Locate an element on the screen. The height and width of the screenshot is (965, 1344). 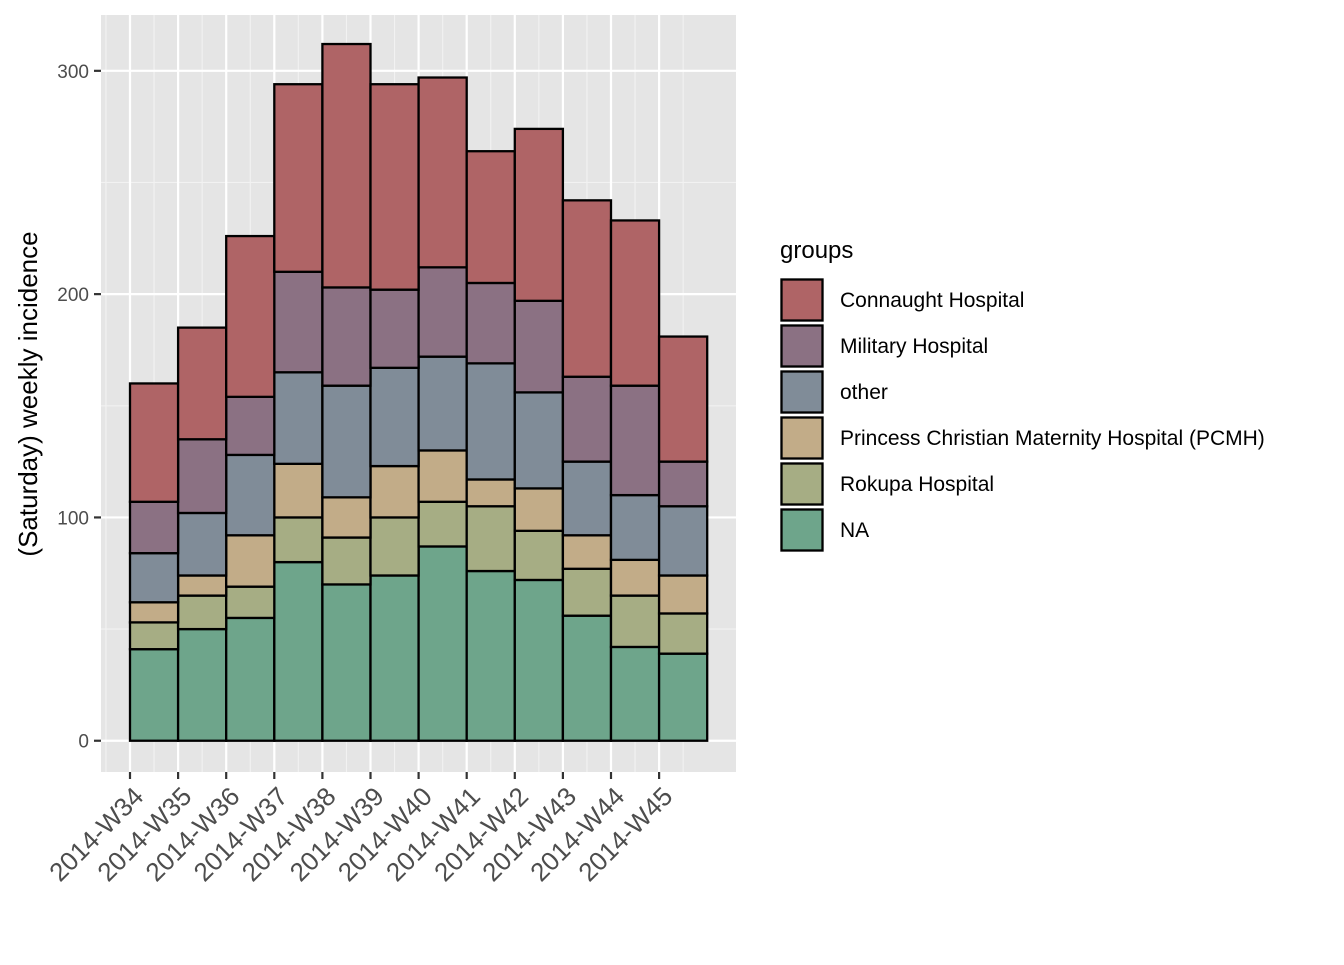
y-tick-label: 200 is located at coordinates (73, 295).